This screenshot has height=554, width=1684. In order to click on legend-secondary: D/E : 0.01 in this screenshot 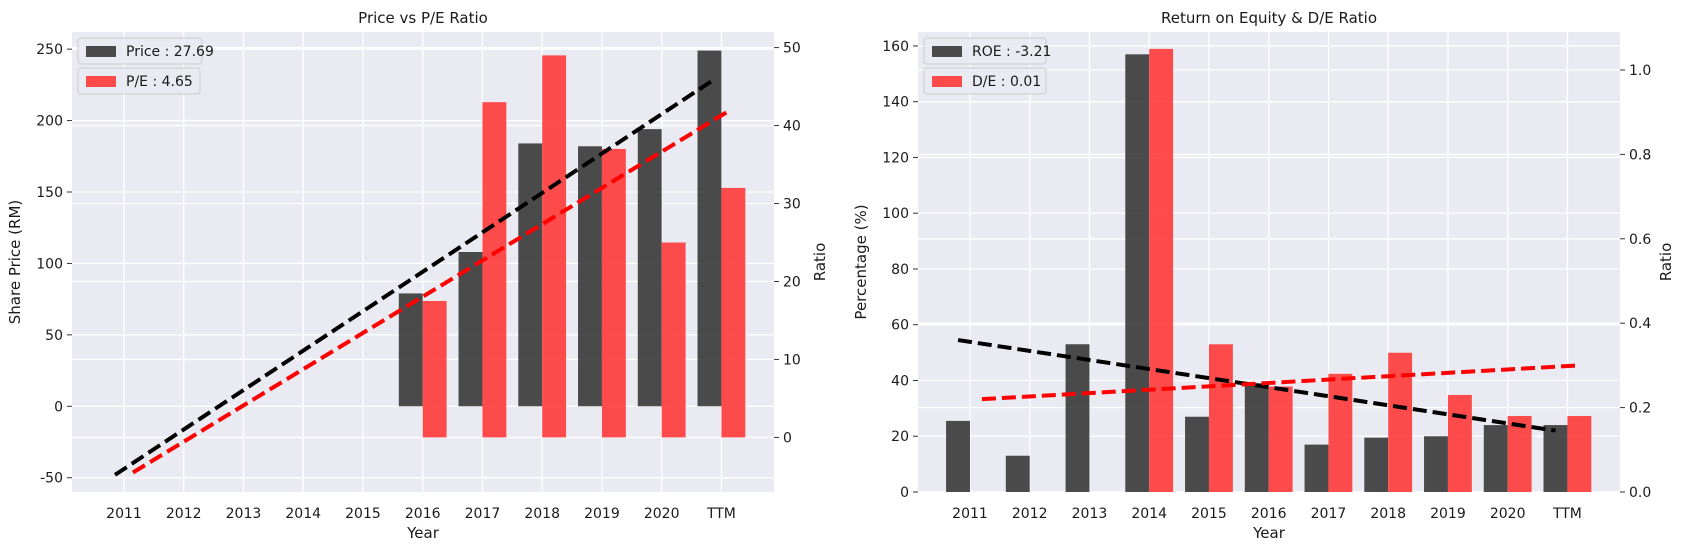, I will do `click(985, 81)`.